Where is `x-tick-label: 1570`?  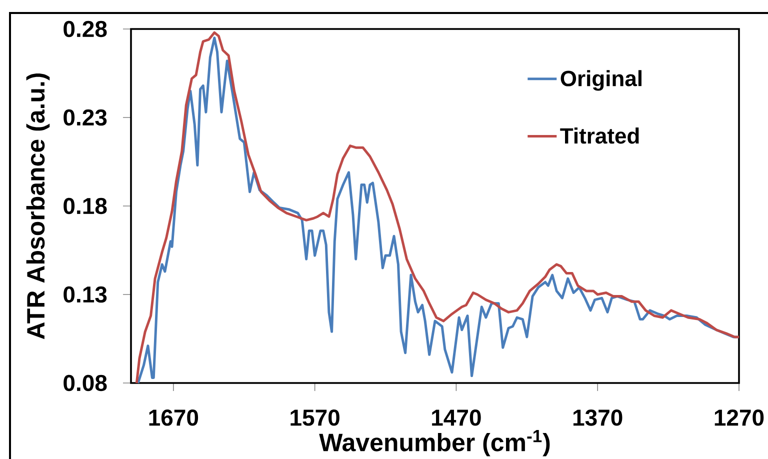 x-tick-label: 1570 is located at coordinates (315, 418).